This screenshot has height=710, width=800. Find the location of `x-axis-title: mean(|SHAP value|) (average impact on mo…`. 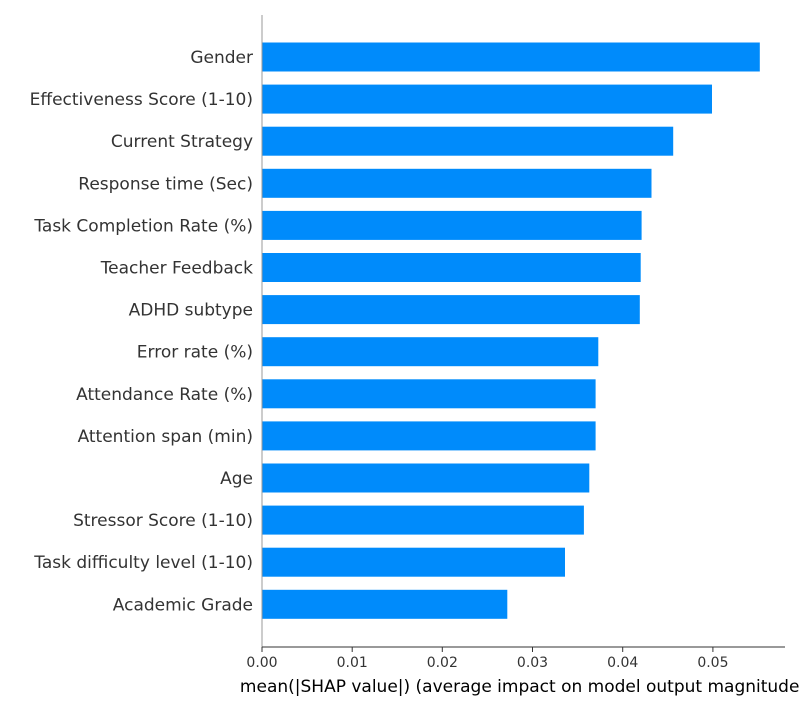

x-axis-title: mean(|SHAP value|) (average impact on mo… is located at coordinates (520, 687).